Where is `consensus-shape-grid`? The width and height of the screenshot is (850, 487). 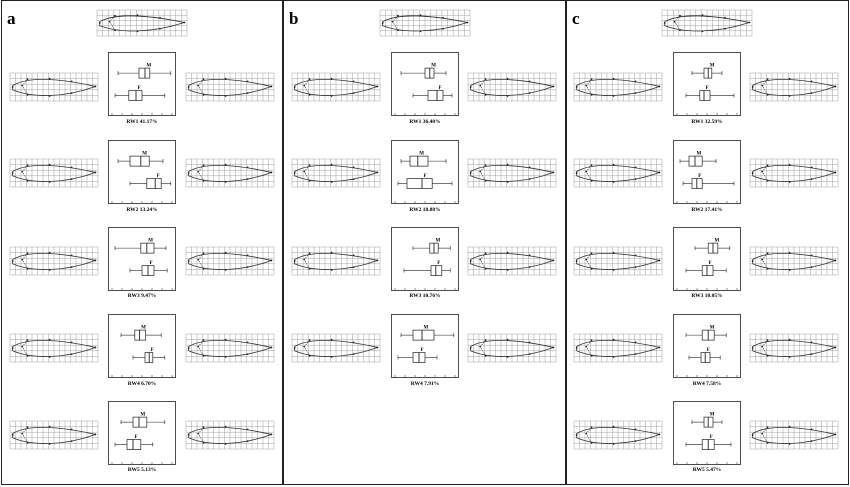
consensus-shape-grid is located at coordinates (707, 23).